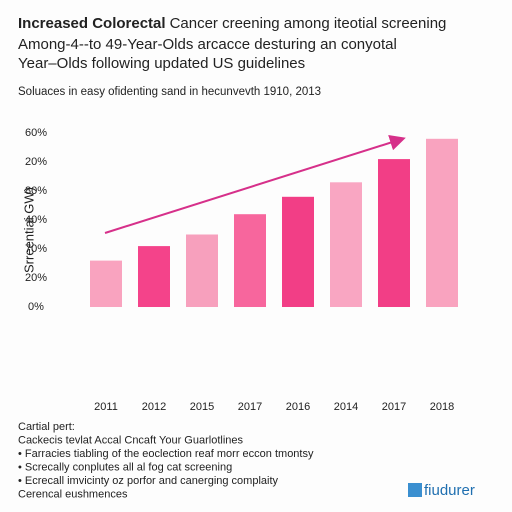  What do you see at coordinates (36, 133) in the screenshot?
I see `y-tick-label: 60%` at bounding box center [36, 133].